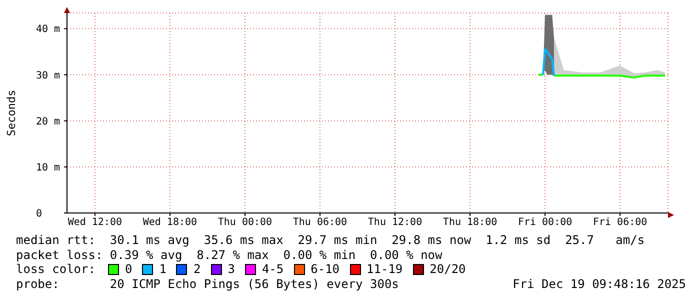 The width and height of the screenshot is (697, 297). I want to click on y-tick-label: 0, so click(39, 214).